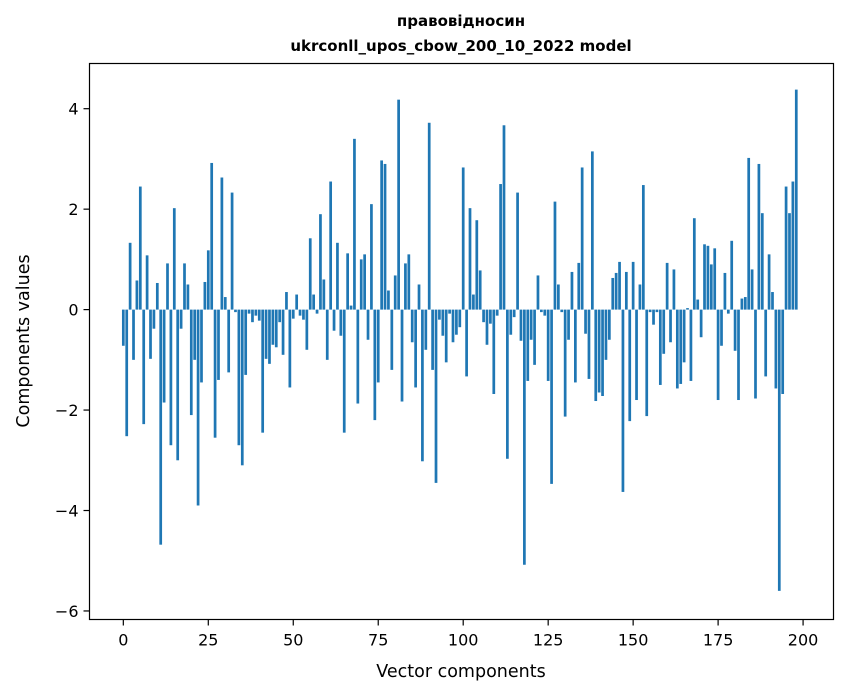 This screenshot has height=696, width=847. I want to click on chart-subtitle: ukrconll_upos_cbow_200_10_2022 model, so click(460, 46).